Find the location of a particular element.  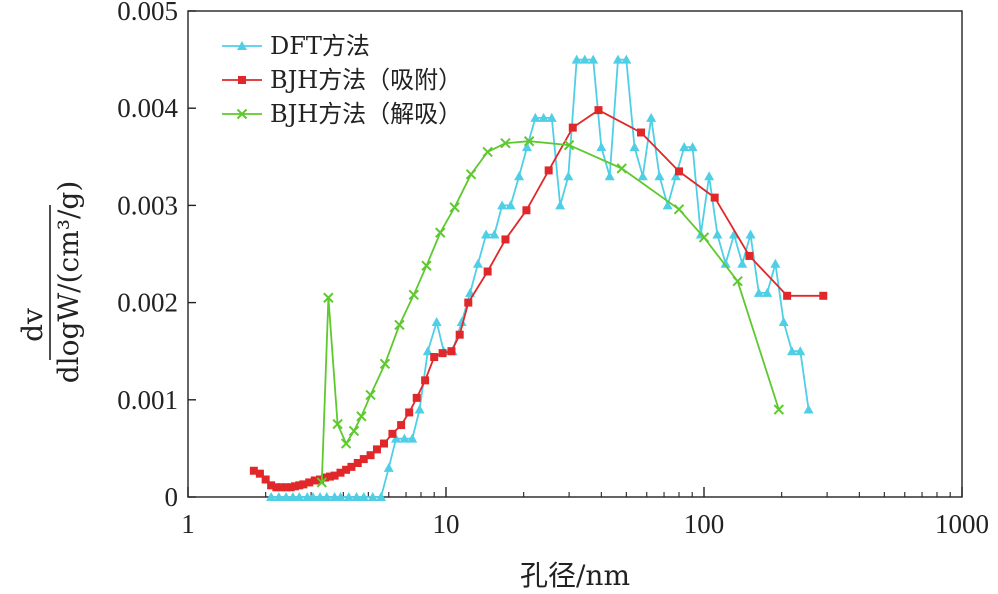

y-tick-label: 0.002 is located at coordinates (147, 303).